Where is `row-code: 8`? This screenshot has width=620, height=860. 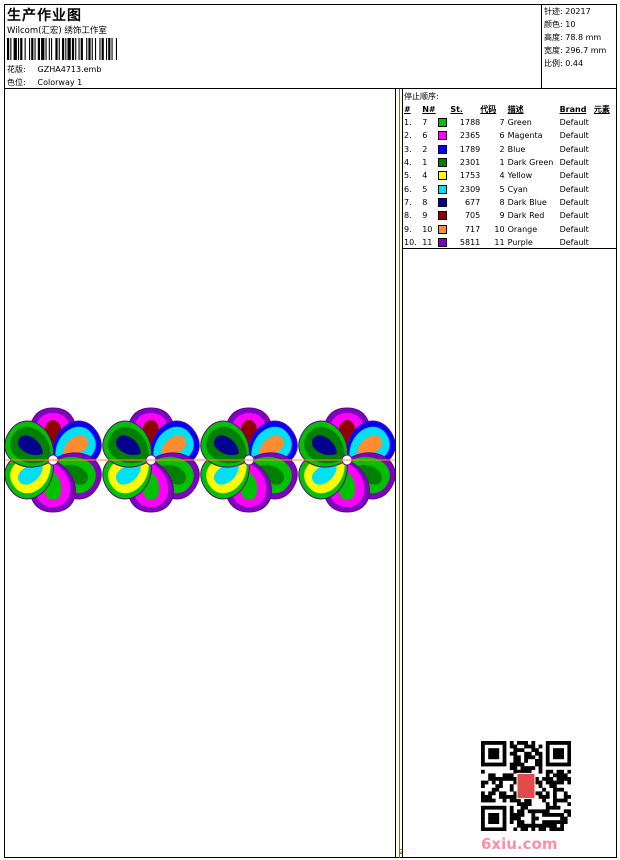
row-code: 8 is located at coordinates (502, 202).